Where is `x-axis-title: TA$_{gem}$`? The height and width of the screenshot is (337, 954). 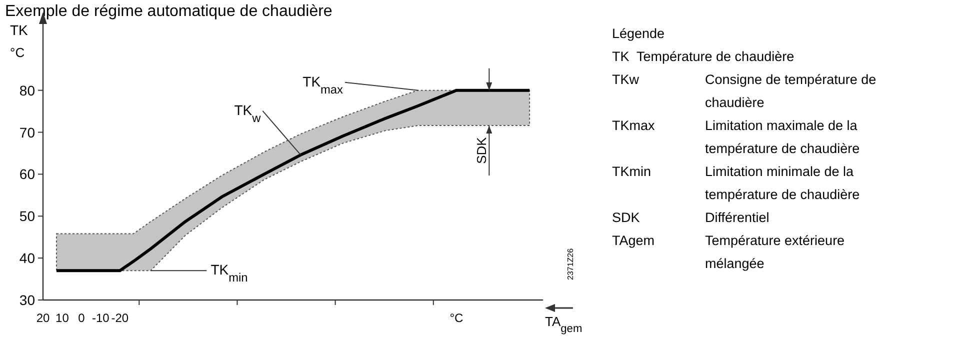
x-axis-title: TA$_{gem}$ is located at coordinates (563, 324).